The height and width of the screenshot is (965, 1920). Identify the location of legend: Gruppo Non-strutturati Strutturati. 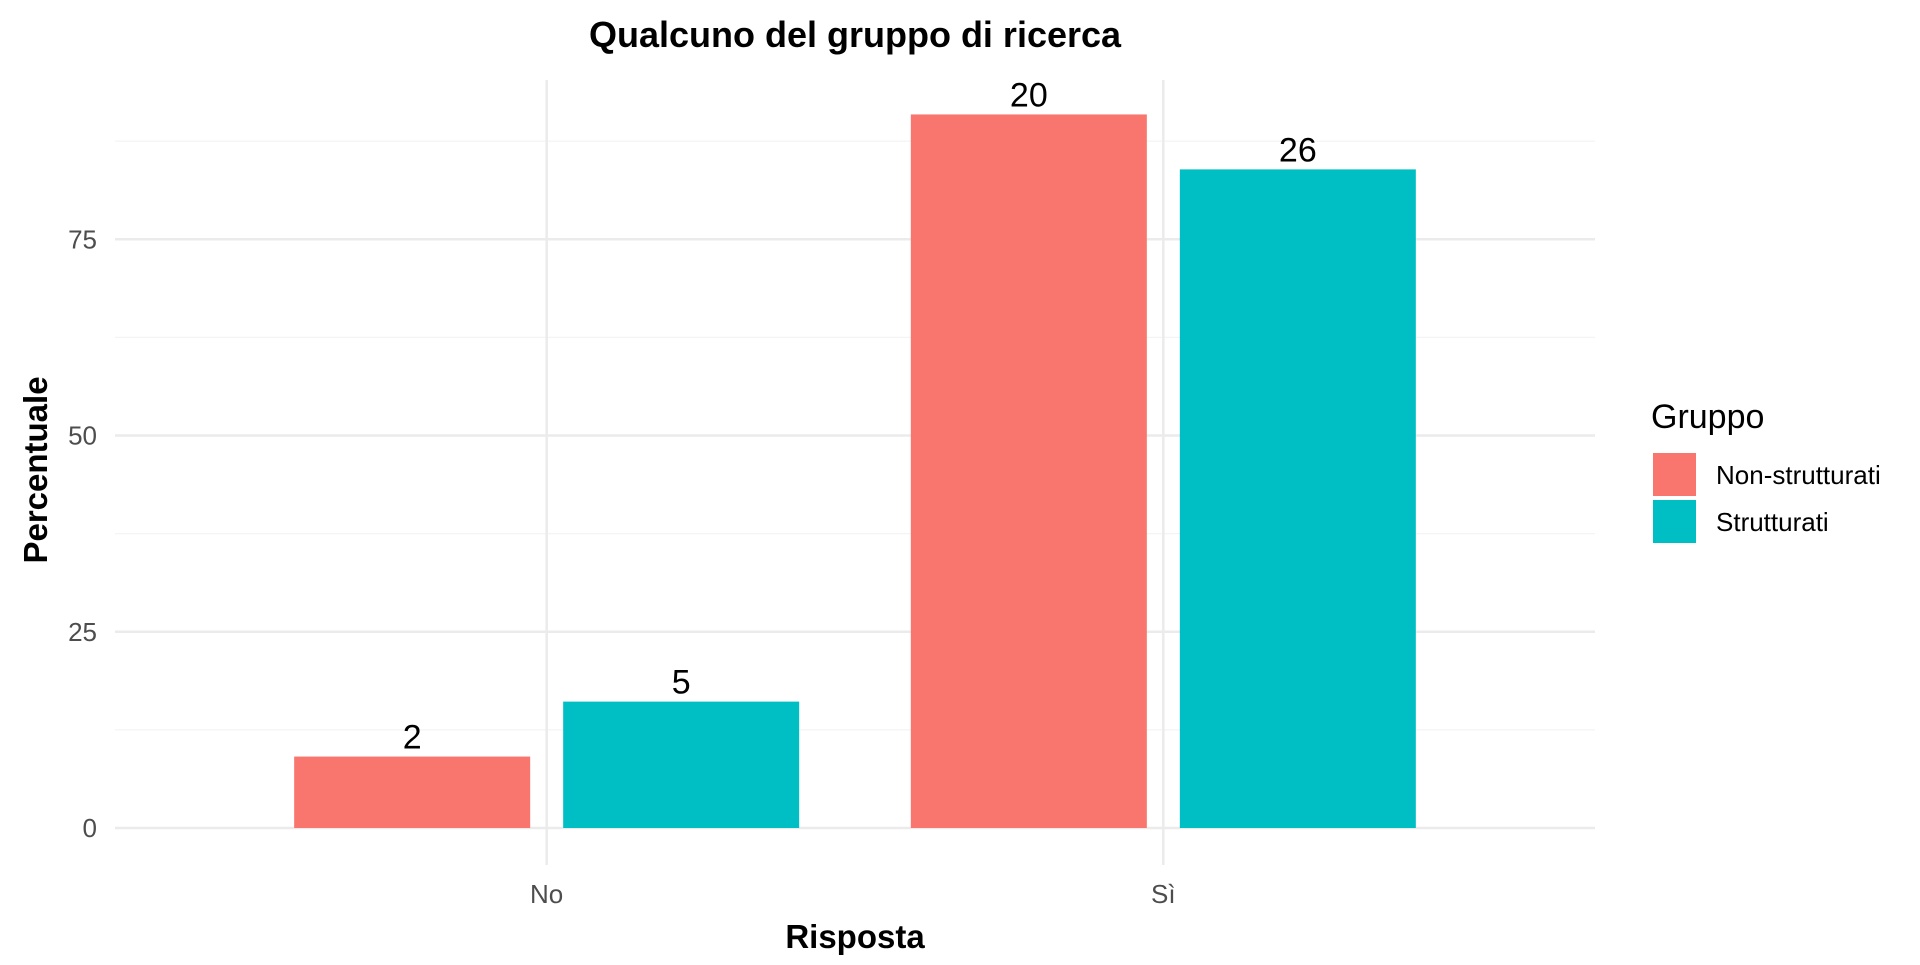
(1766, 470).